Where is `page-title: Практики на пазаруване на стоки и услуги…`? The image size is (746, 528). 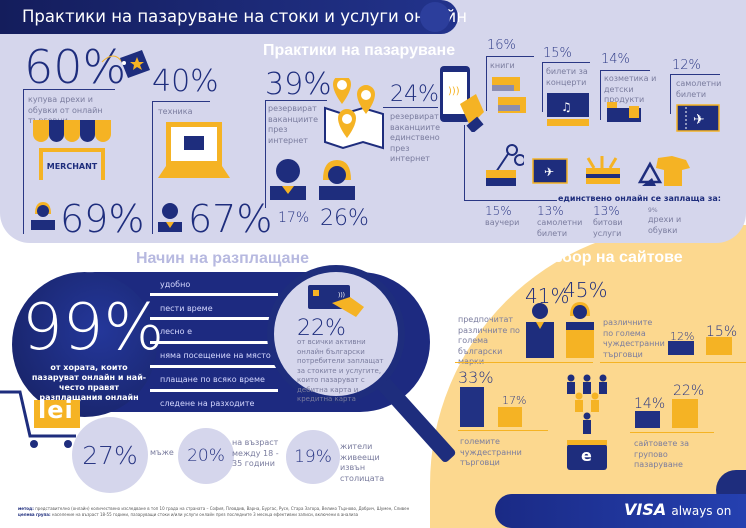
page-title: Практики на пазаруване на стоки и услуги… is located at coordinates (245, 16).